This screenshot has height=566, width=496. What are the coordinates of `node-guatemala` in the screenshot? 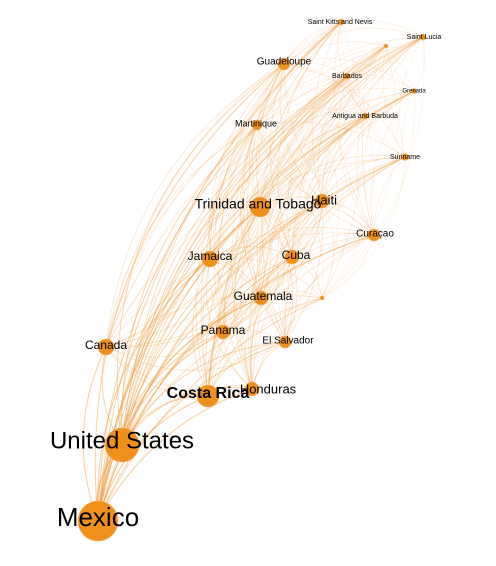 It's located at (261, 298).